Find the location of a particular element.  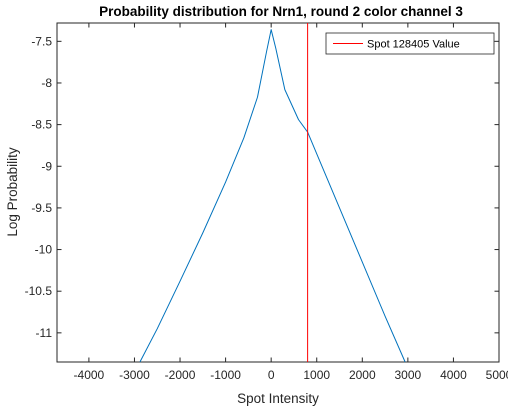

x-tick-label: -4000 is located at coordinates (89, 375).